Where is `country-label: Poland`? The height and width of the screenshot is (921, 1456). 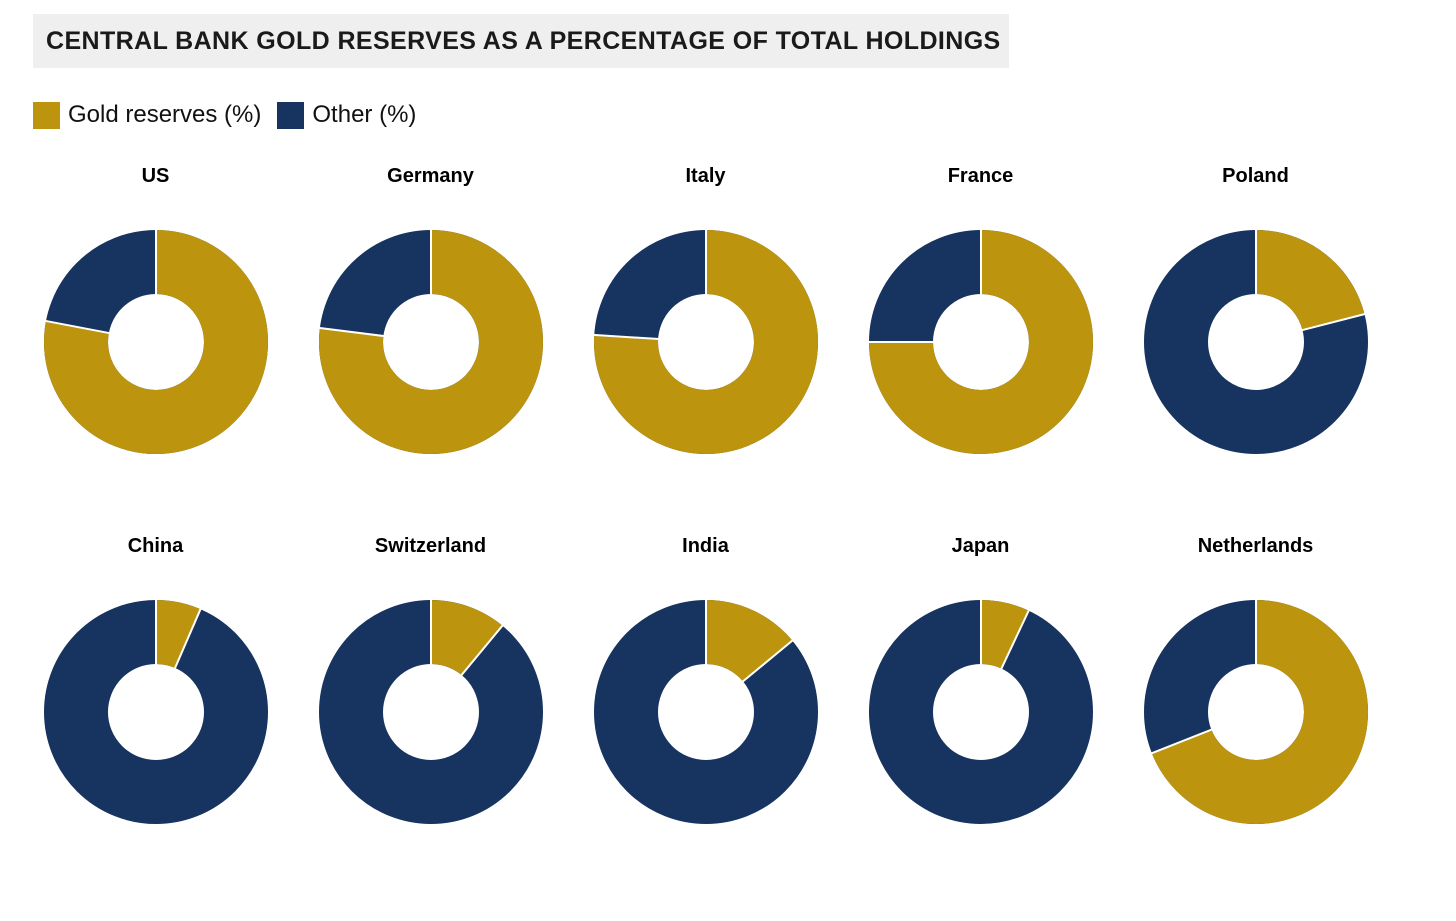 country-label: Poland is located at coordinates (1255, 176).